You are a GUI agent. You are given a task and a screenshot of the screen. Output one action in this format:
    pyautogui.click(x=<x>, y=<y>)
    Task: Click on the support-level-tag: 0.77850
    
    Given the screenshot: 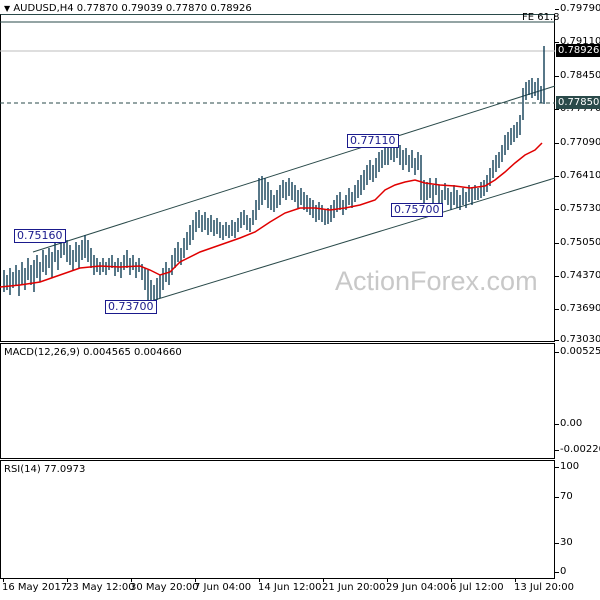 What is the action you would take?
    pyautogui.click(x=578, y=102)
    